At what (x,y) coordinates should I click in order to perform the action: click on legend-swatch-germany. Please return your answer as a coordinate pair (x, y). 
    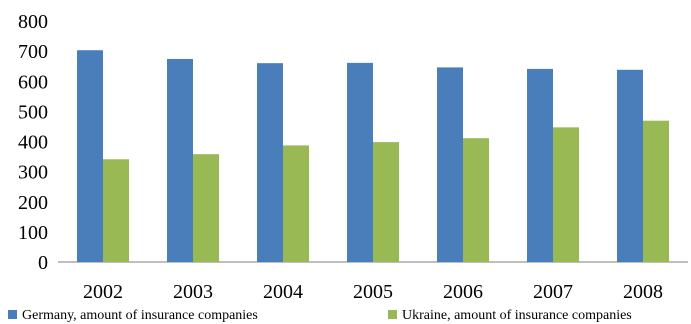
    Looking at the image, I should click on (12, 314).